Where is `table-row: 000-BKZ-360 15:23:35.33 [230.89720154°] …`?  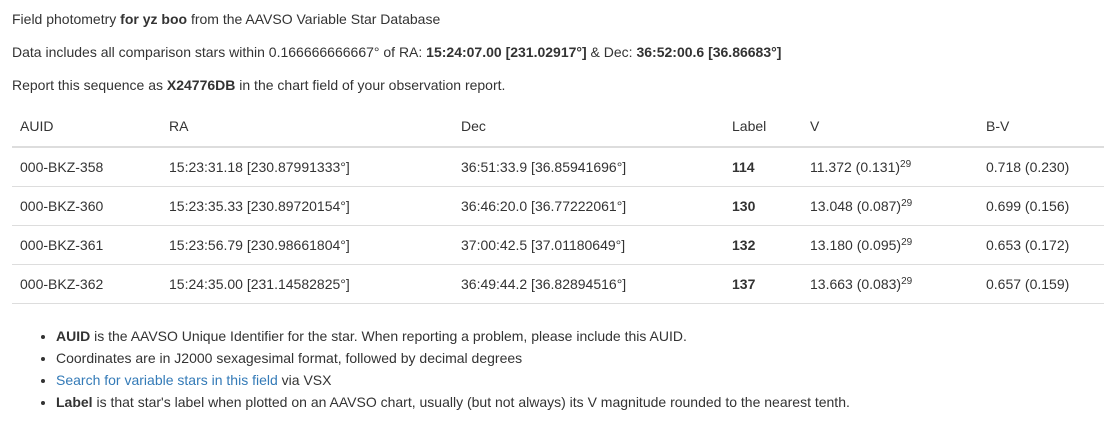
table-row: 000-BKZ-360 15:23:35.33 [230.89720154°] … is located at coordinates (558, 206).